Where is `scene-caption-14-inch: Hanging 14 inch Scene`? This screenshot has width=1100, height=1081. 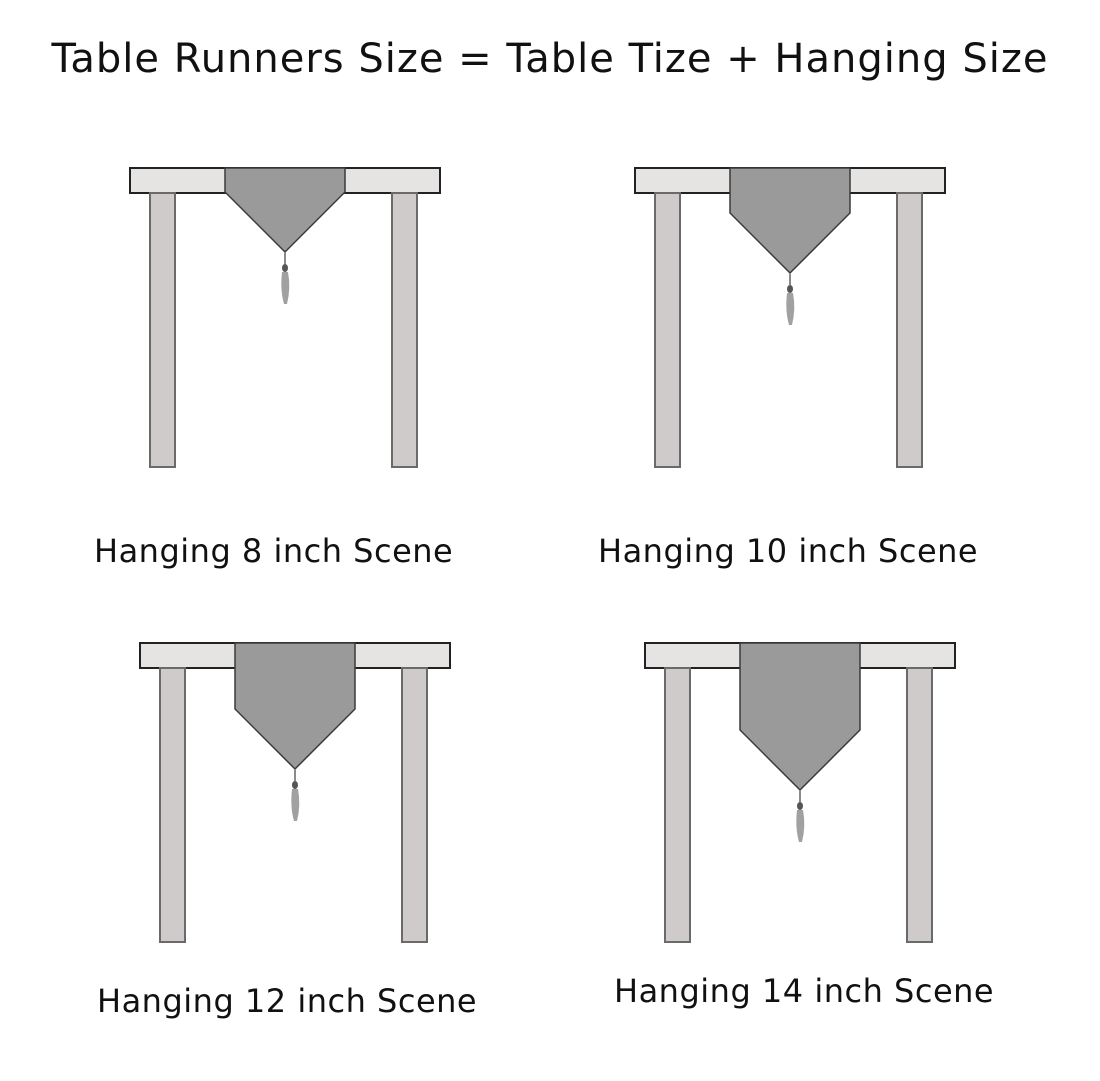
scene-caption-14-inch: Hanging 14 inch Scene is located at coordinates (804, 991).